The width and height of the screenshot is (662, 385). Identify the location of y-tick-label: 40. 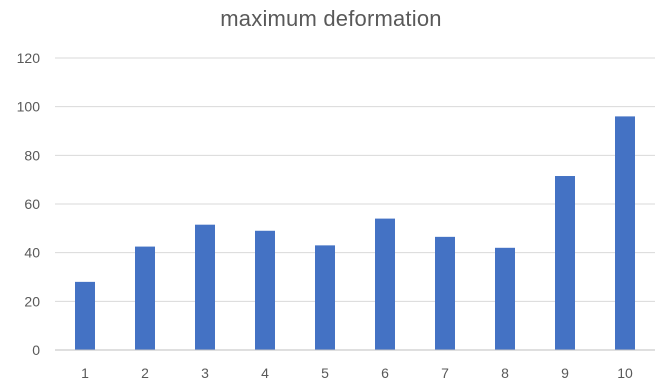
(32, 253).